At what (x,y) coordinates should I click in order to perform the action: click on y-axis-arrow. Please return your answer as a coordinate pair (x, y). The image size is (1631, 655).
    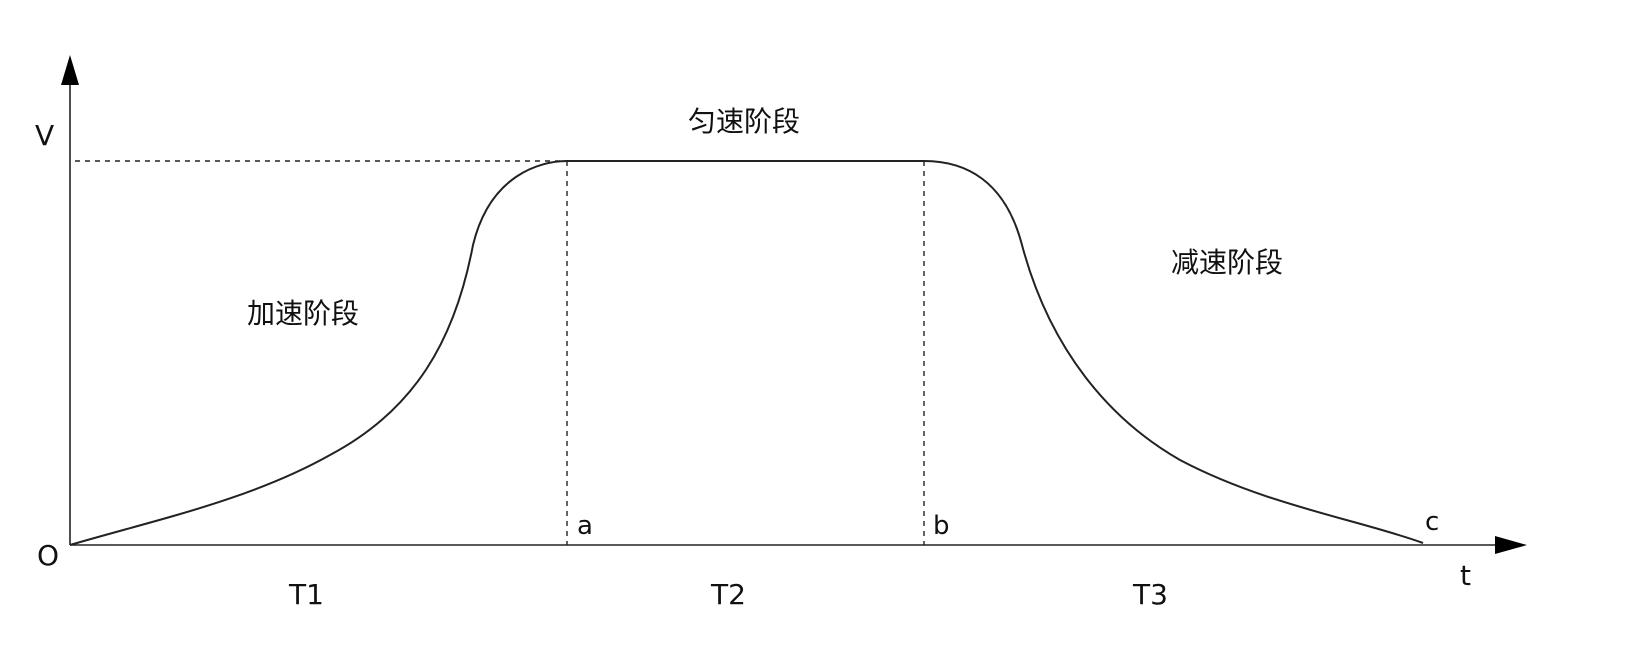
    Looking at the image, I should click on (70, 70).